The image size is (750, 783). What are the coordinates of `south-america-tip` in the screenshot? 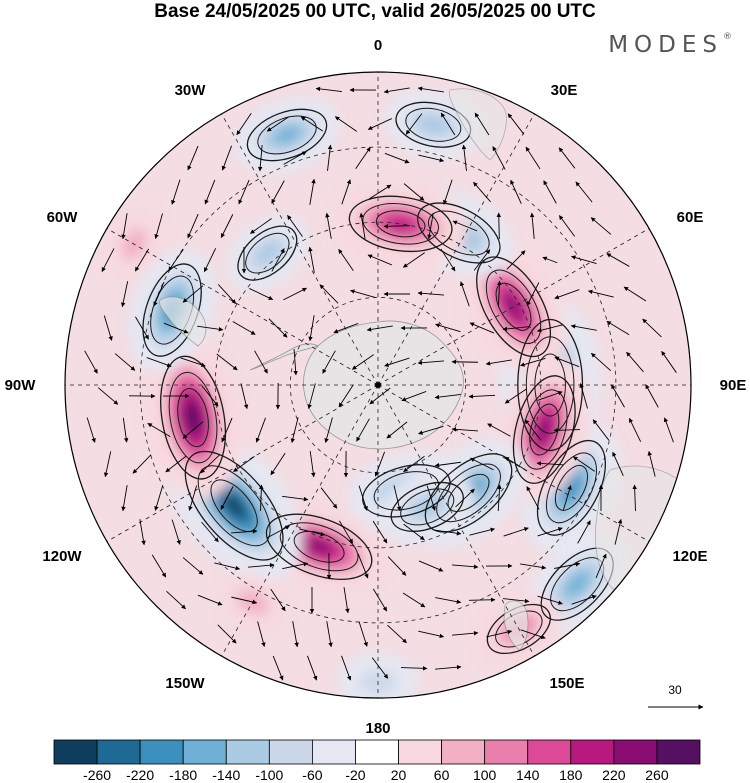 It's located at (183, 321).